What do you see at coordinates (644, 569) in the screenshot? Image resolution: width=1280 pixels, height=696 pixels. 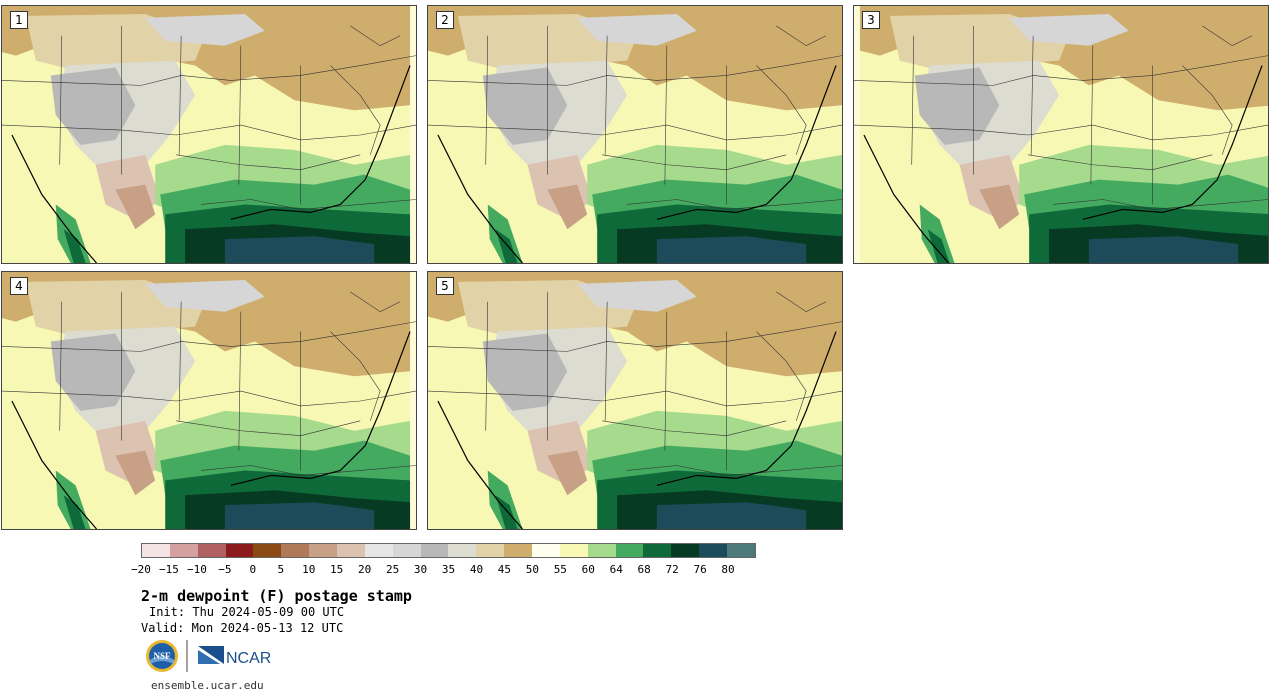 I see `colorbar-tick-label: 68` at bounding box center [644, 569].